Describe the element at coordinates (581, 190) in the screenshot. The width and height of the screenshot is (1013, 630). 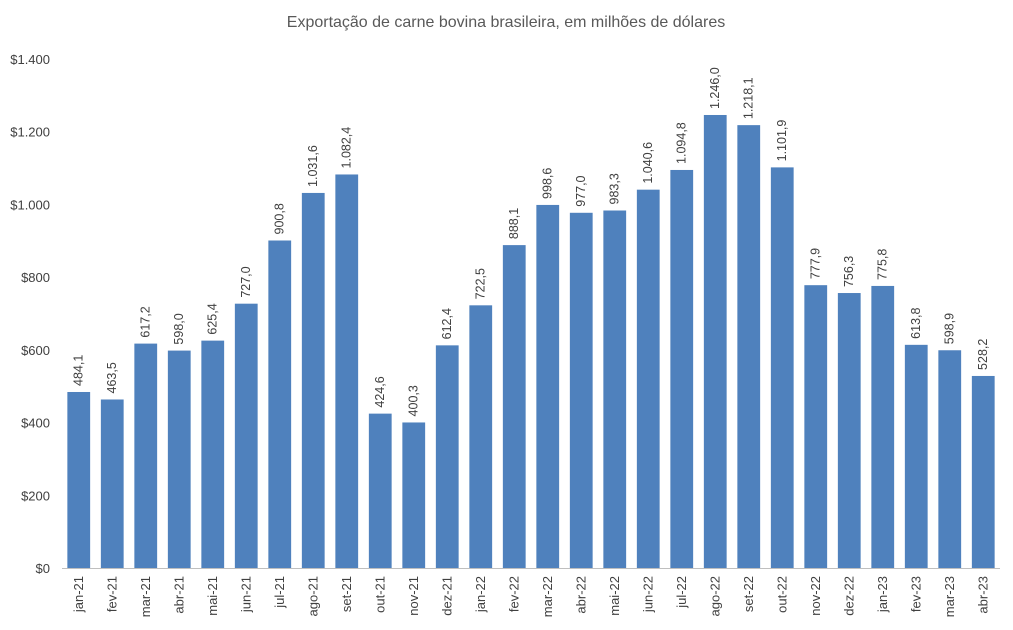
I see `data-label: 977,0` at that location.